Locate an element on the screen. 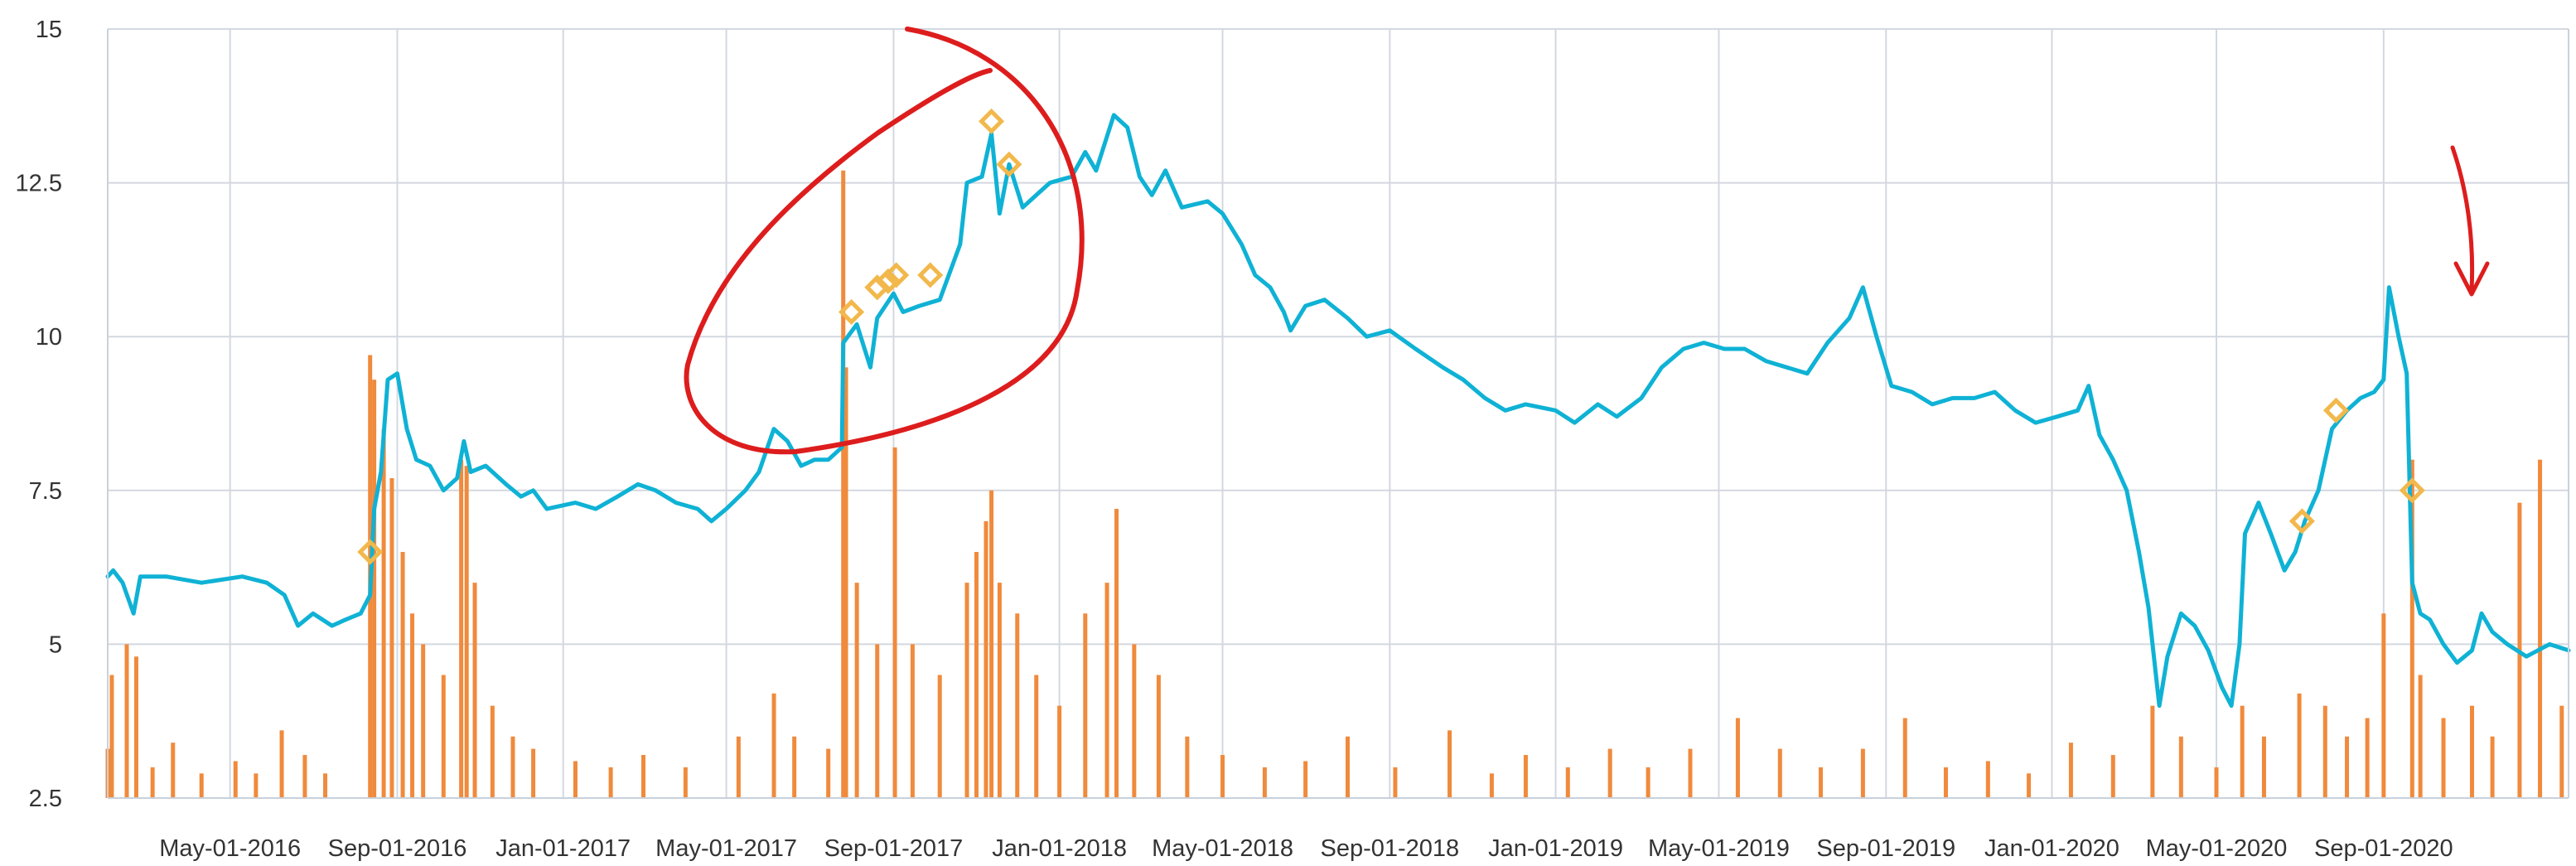 Image resolution: width=2576 pixels, height=866 pixels. y-tick-label: 5 is located at coordinates (55, 644).